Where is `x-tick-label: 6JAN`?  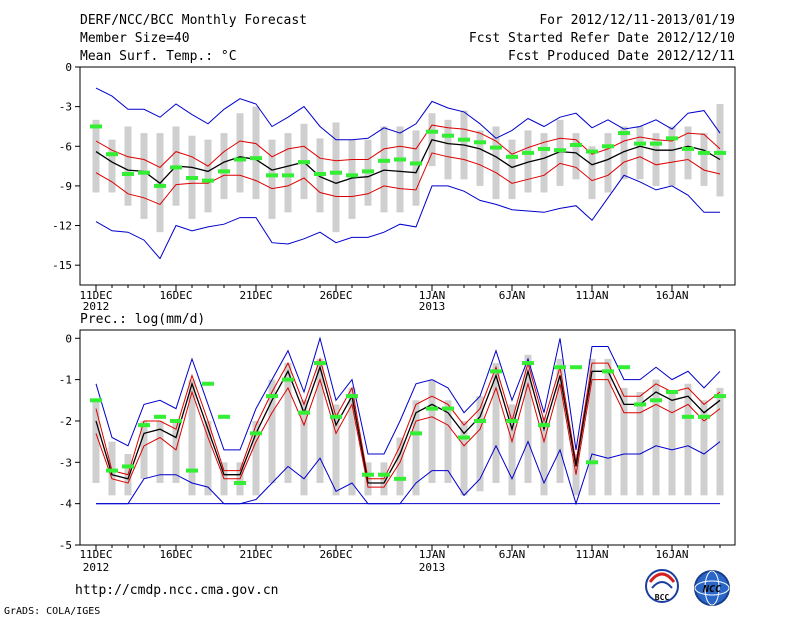 x-tick-label: 6JAN is located at coordinates (512, 295).